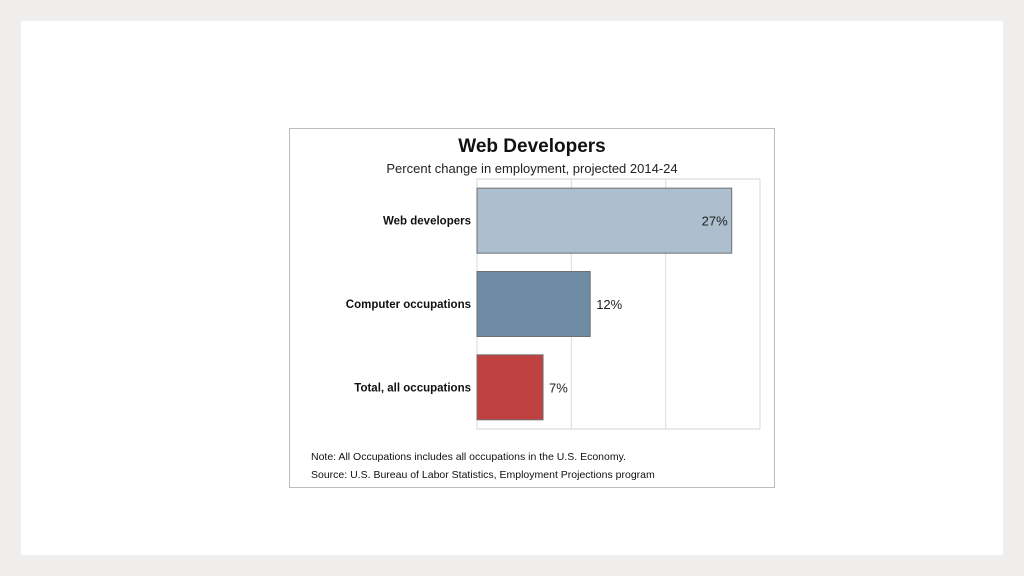  Describe the element at coordinates (715, 221) in the screenshot. I see `data-label: 27%` at that location.